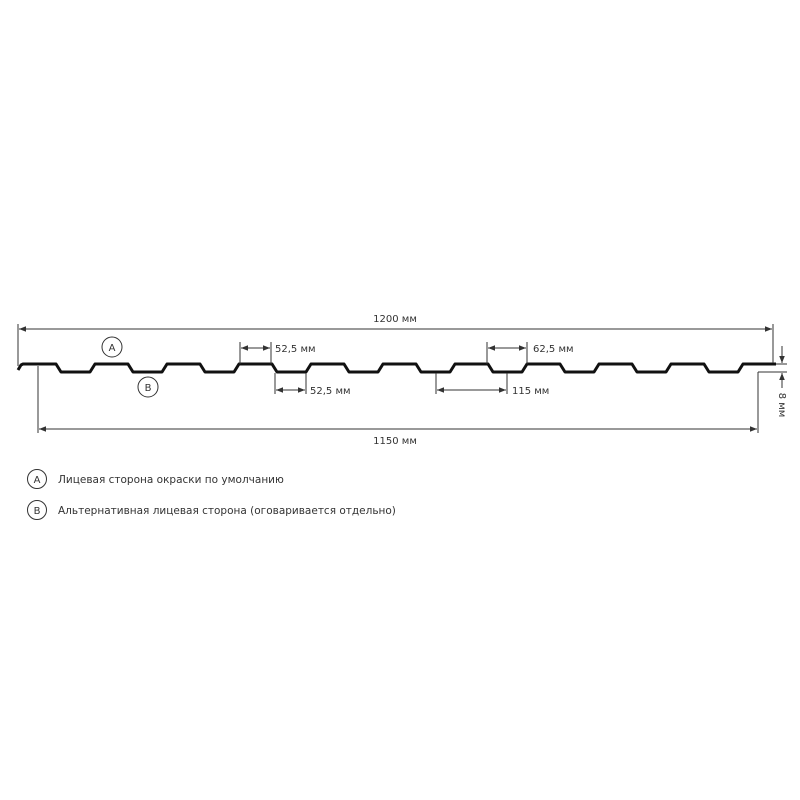 The width and height of the screenshot is (800, 800). Describe the element at coordinates (553, 349) in the screenshot. I see `dimension-label-ridge-top-2: 62,5 мм` at that location.